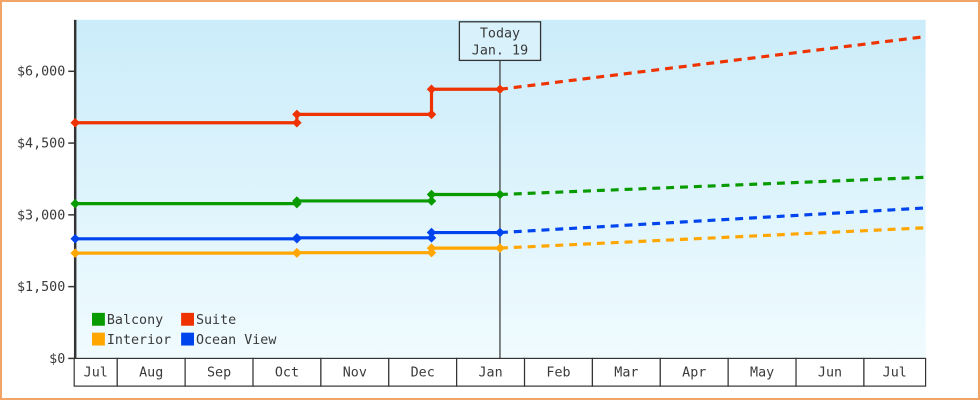  What do you see at coordinates (219, 373) in the screenshot?
I see `month-label: Sep` at bounding box center [219, 373].